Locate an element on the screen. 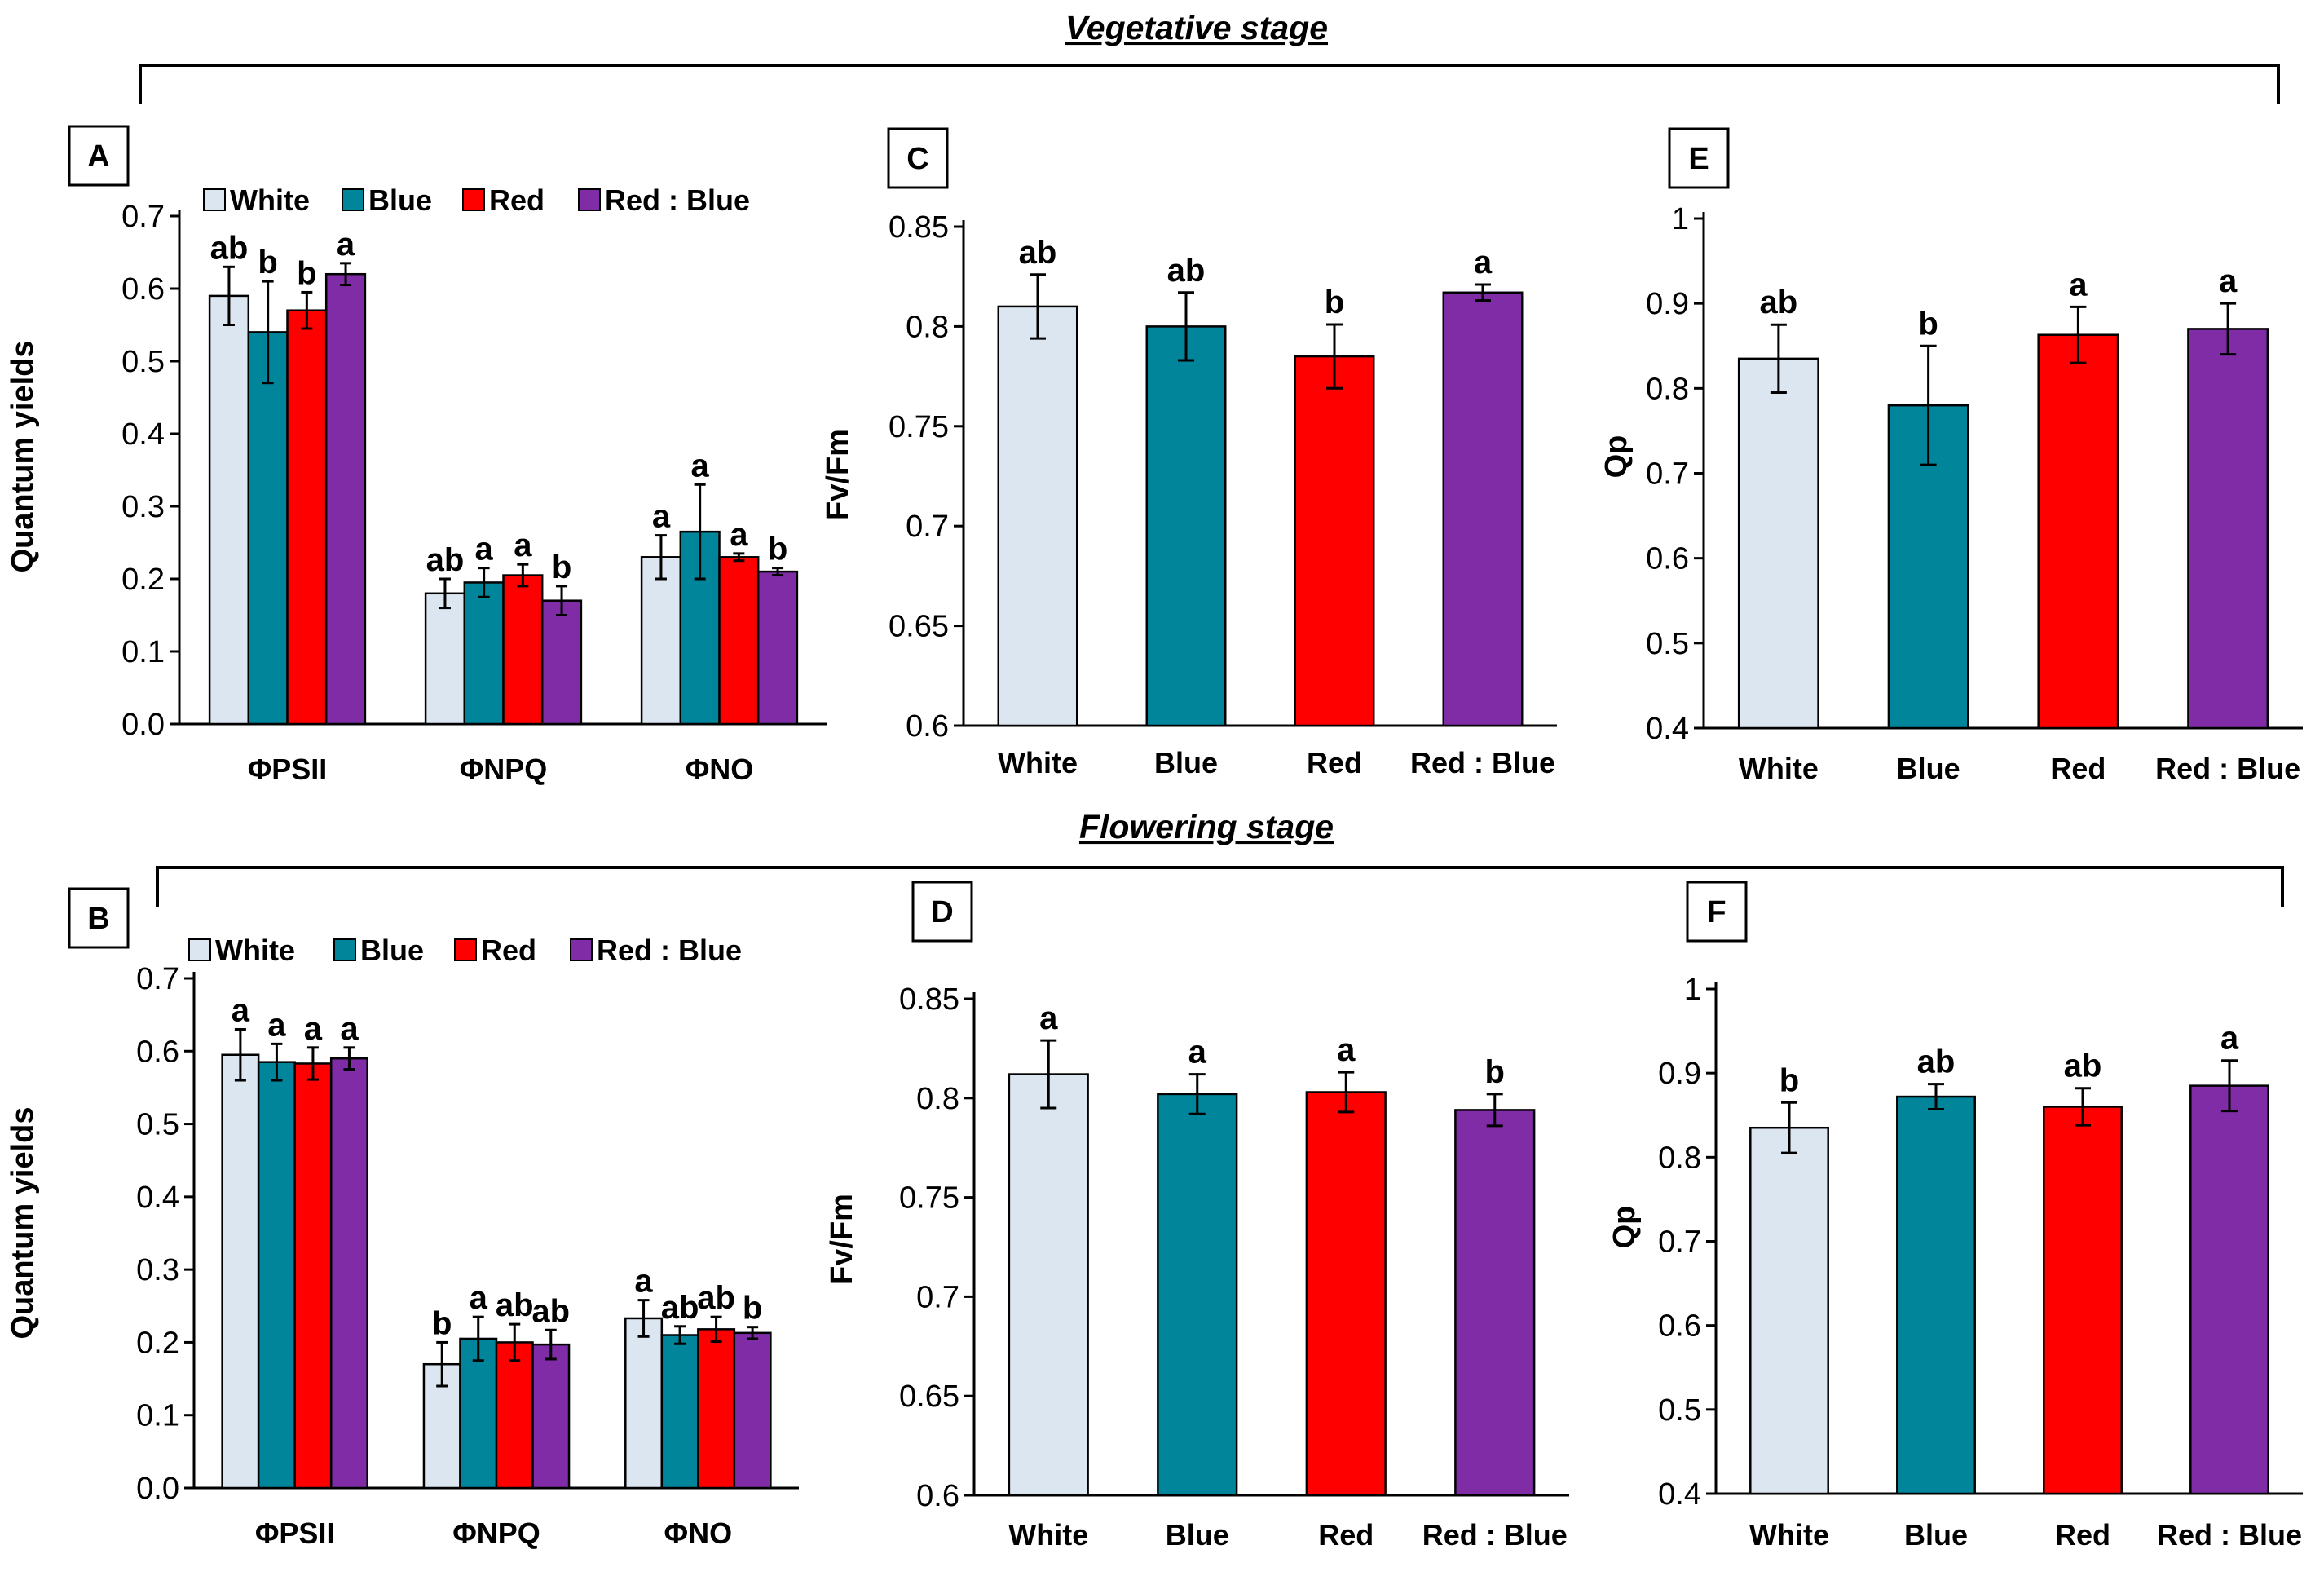  panel-a-y-tick-label: 0.5 is located at coordinates (143, 362).